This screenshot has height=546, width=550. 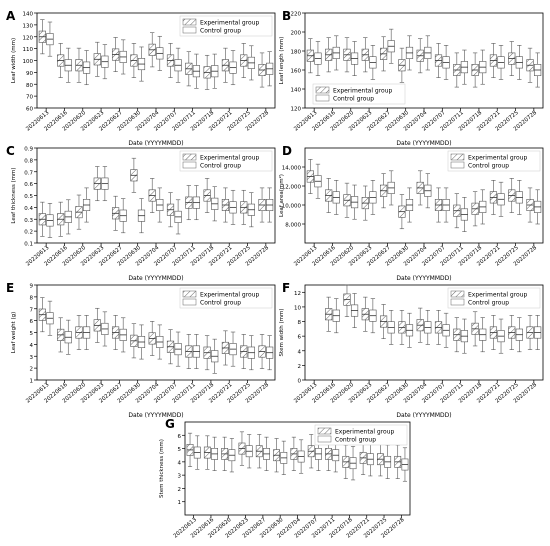 What do you see at coordinates (324, 431) in the screenshot?
I see `legend-swatch-experimental` at bounding box center [324, 431].